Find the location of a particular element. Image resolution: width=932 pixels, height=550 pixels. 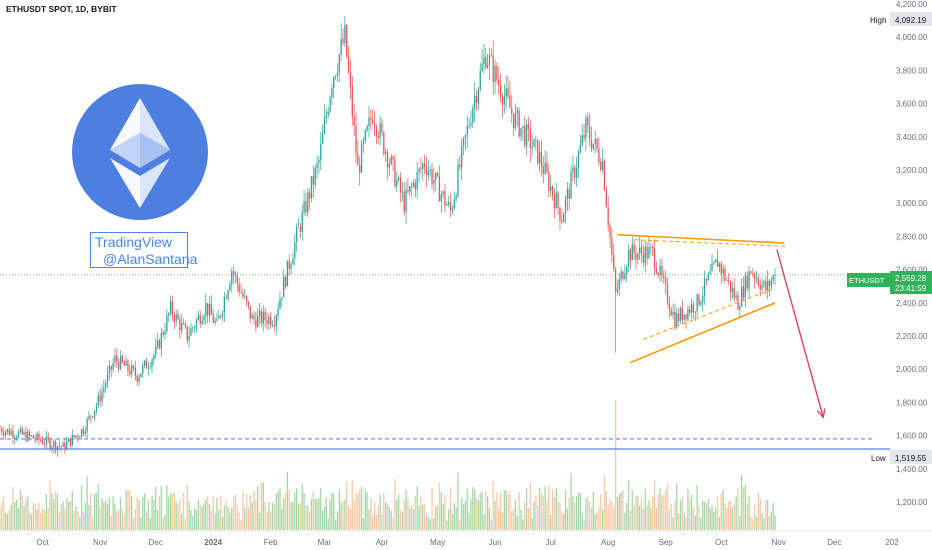

time-tick-label: Jun is located at coordinates (495, 542).